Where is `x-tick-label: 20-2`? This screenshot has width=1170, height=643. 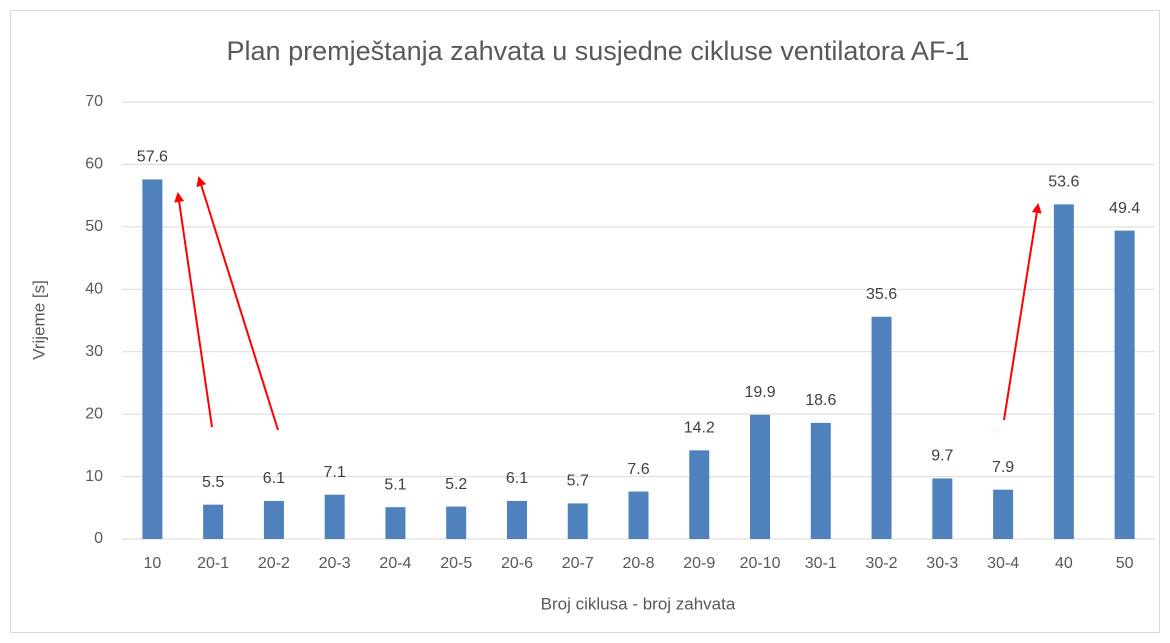
x-tick-label: 20-2 is located at coordinates (274, 563).